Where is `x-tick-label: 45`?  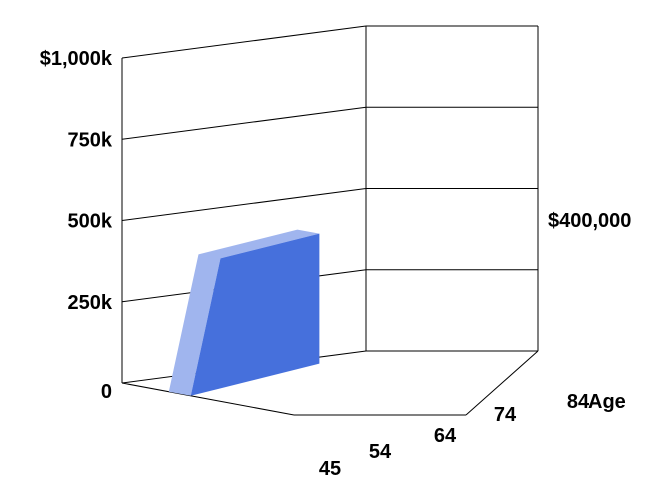
x-tick-label: 45 is located at coordinates (330, 467).